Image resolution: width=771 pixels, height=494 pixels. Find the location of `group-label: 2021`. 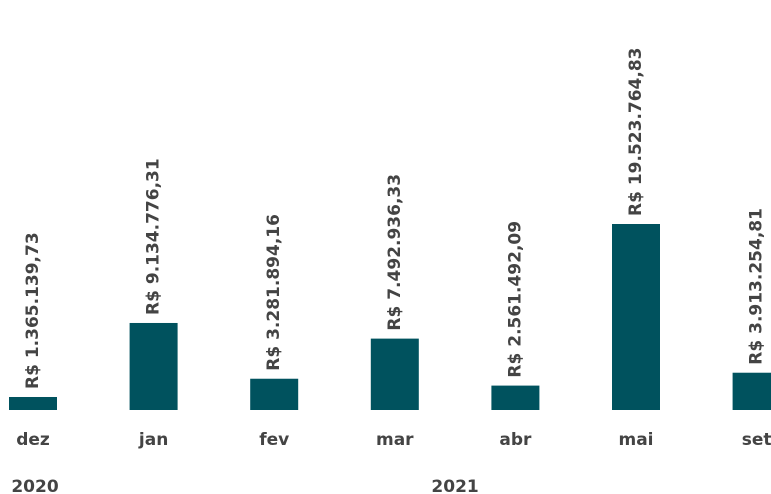

group-label: 2021 is located at coordinates (454, 485).